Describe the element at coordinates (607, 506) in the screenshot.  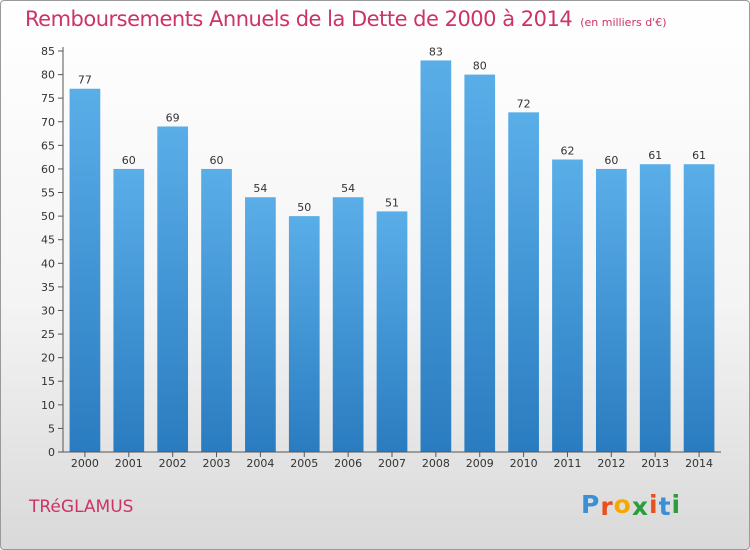
I see `logo-letter: r` at that location.